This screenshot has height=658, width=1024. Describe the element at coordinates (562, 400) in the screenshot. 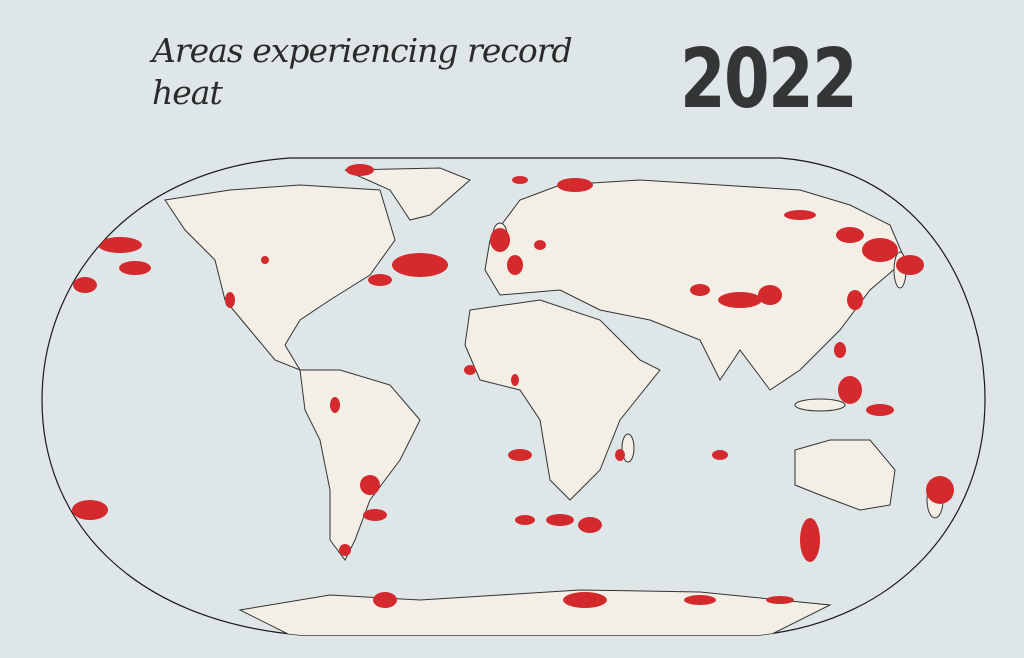

I see `africa` at that location.